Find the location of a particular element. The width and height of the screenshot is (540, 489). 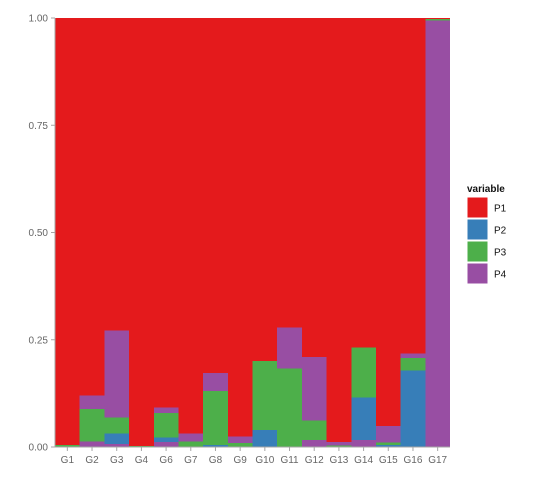

x-tick-label: G13 is located at coordinates (338, 460).